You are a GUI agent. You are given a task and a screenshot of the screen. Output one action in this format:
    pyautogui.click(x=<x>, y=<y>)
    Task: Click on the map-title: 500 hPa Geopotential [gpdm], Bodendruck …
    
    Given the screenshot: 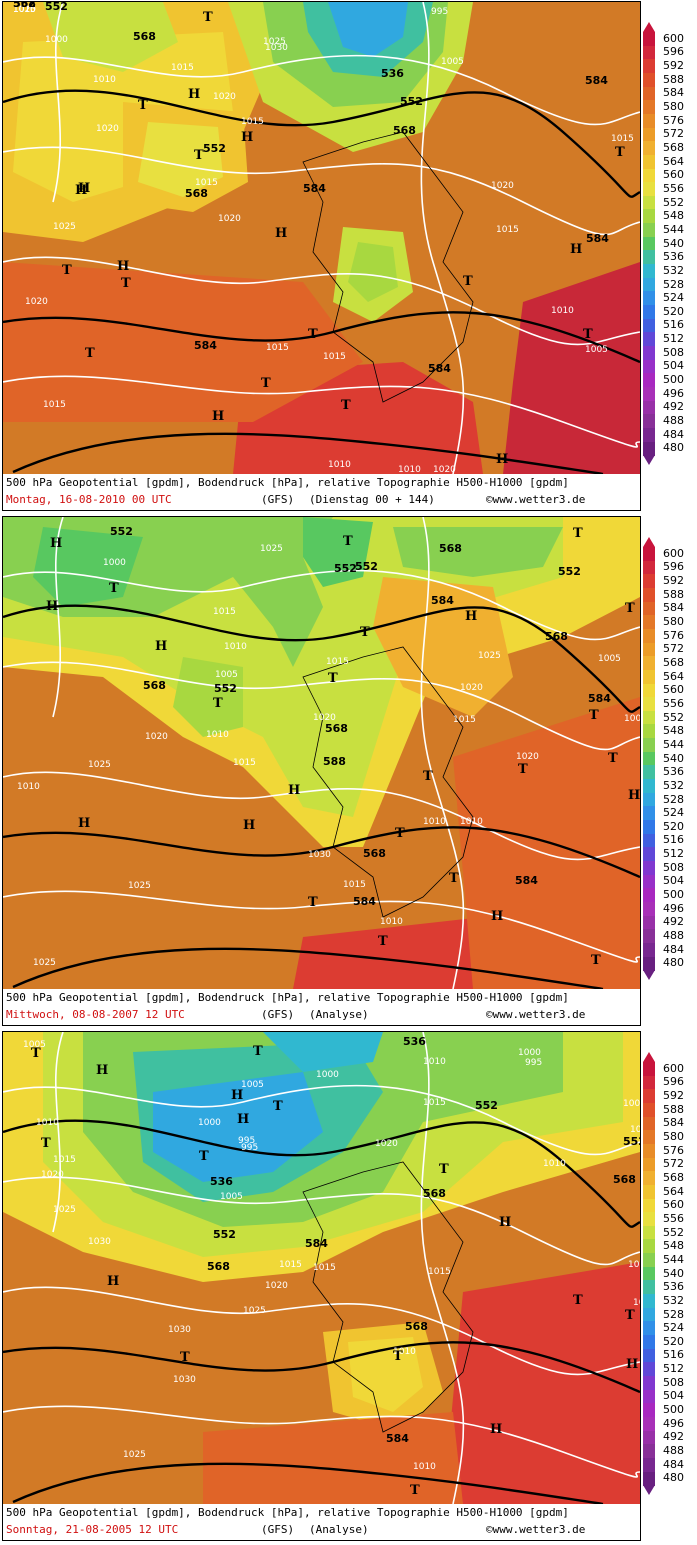 What is the action you would take?
    pyautogui.click(x=287, y=997)
    